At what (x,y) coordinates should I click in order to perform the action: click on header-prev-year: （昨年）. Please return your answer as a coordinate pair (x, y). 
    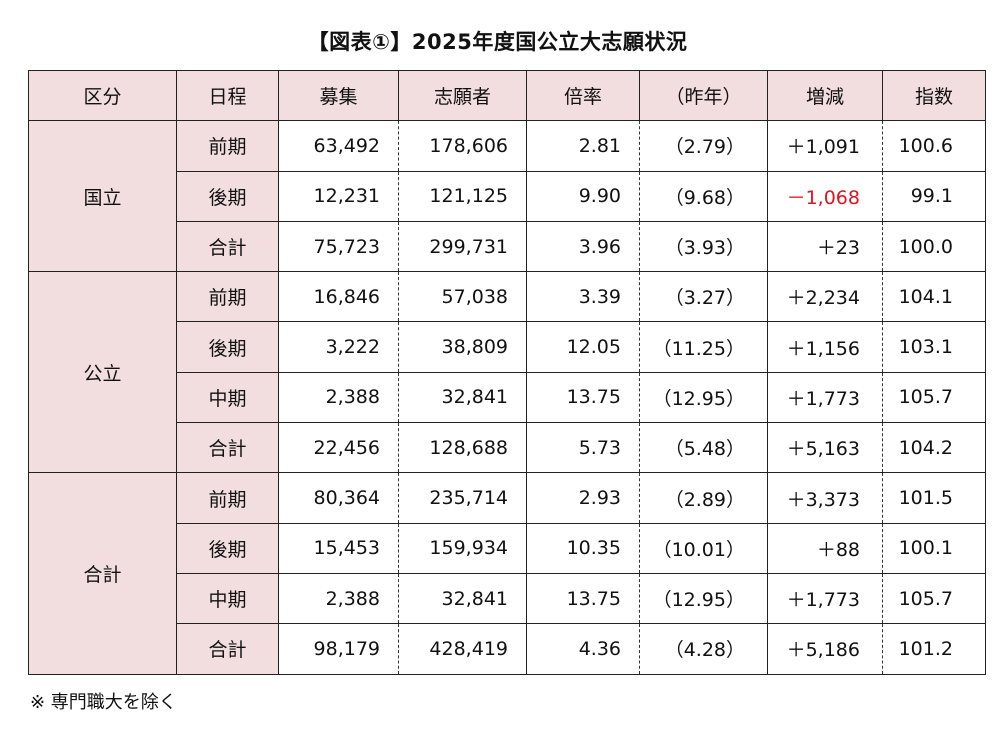
    Looking at the image, I should click on (703, 95).